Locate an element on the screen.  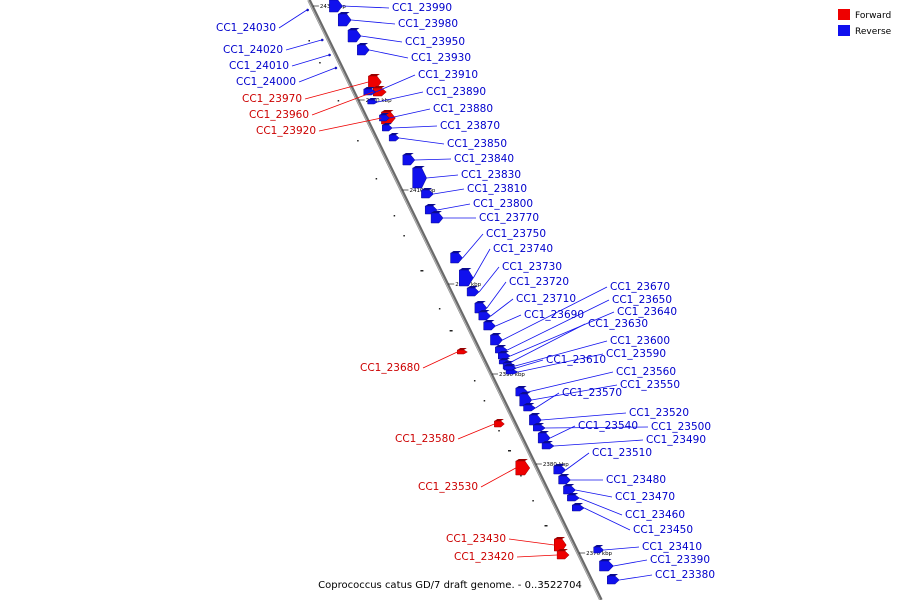
kbp-tick-label: 2370 kbp is located at coordinates (599, 554).